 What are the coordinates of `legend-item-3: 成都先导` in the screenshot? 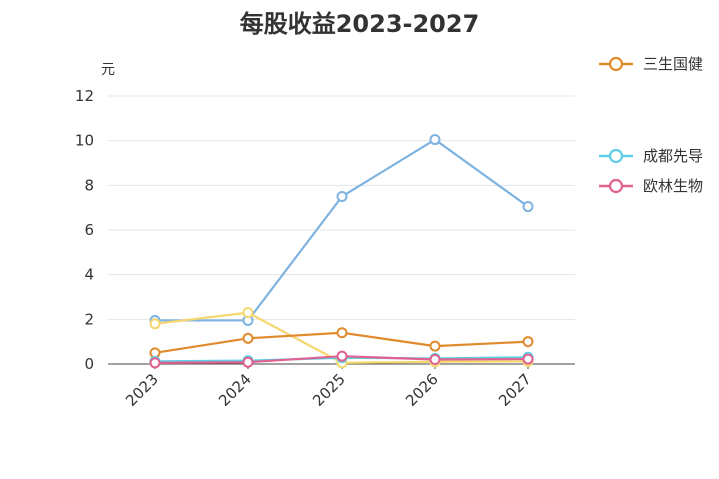 It's located at (651, 156).